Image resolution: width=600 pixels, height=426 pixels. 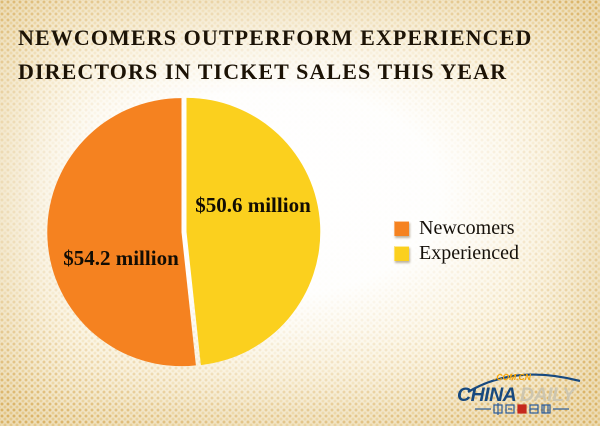 I want to click on chart-legend: Newcomers Experienced, so click(x=456, y=243).